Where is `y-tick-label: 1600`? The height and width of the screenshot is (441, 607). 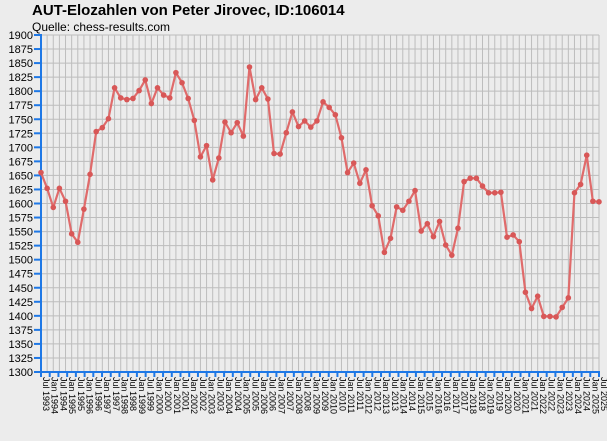 y-tick-label: 1600 is located at coordinates (21, 205).